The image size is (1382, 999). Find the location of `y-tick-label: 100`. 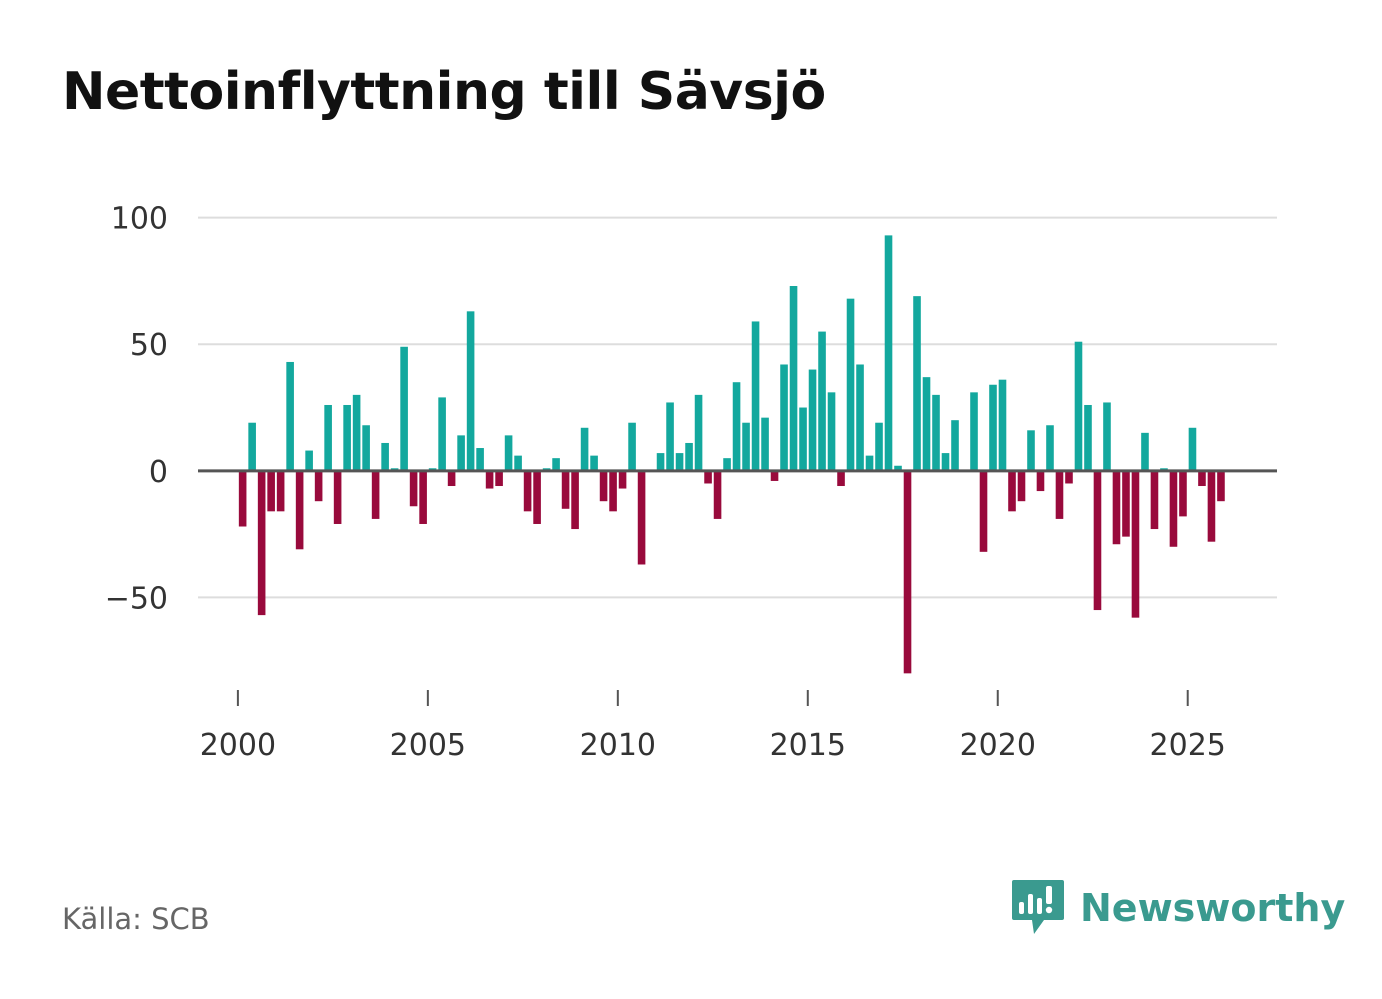

y-tick-label: 100 is located at coordinates (139, 219).